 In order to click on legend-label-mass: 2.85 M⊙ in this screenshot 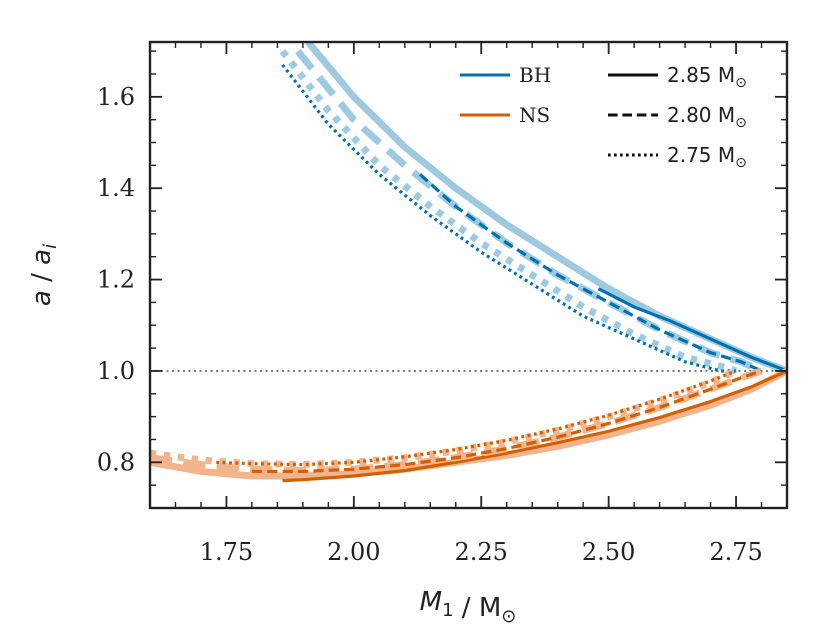, I will do `click(707, 77)`.